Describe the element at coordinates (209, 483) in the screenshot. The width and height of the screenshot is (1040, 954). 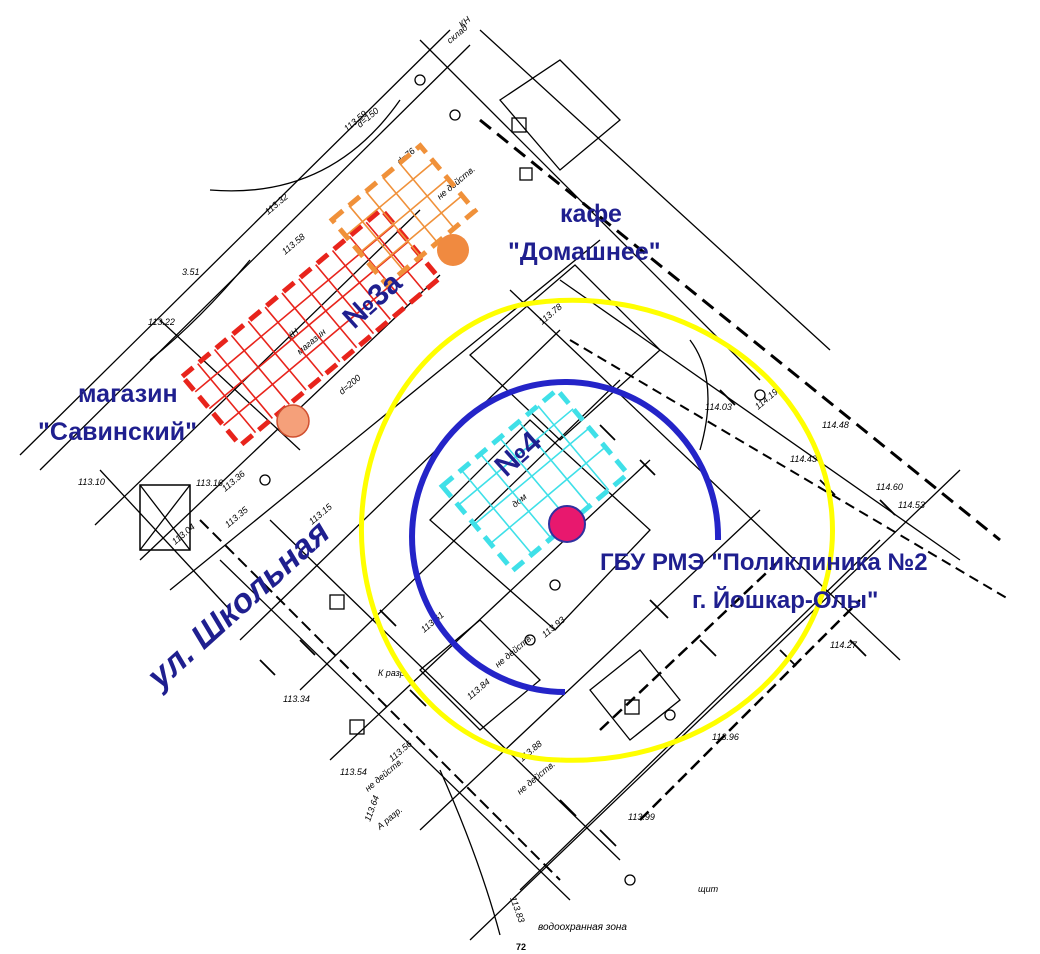
I see `survey-label: 113.16` at that location.